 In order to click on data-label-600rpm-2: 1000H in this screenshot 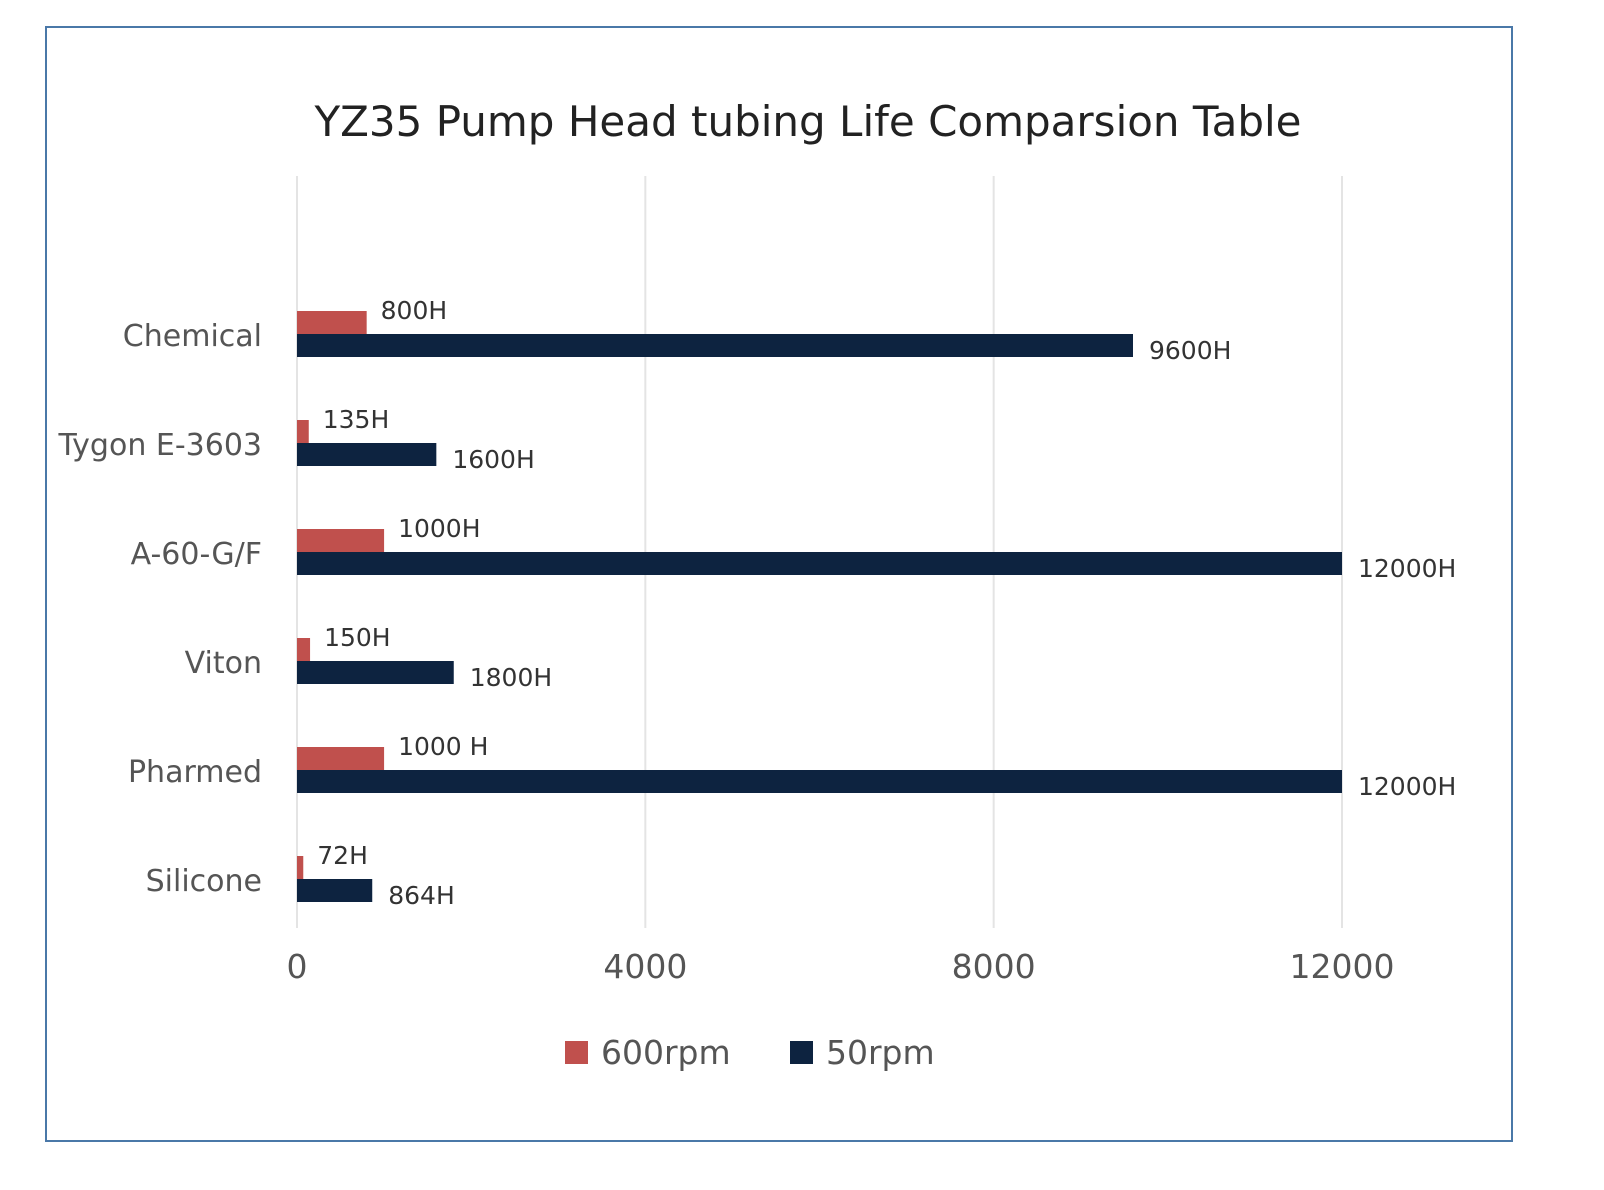, I will do `click(439, 528)`.